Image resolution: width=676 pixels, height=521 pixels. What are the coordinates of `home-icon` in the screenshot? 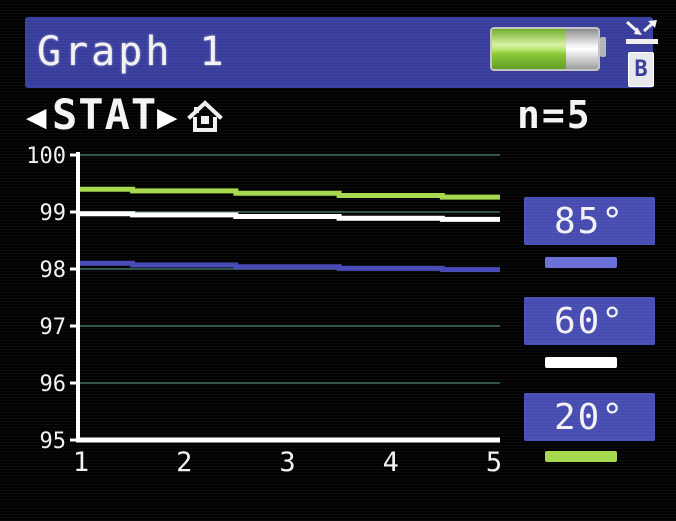 It's located at (205, 116).